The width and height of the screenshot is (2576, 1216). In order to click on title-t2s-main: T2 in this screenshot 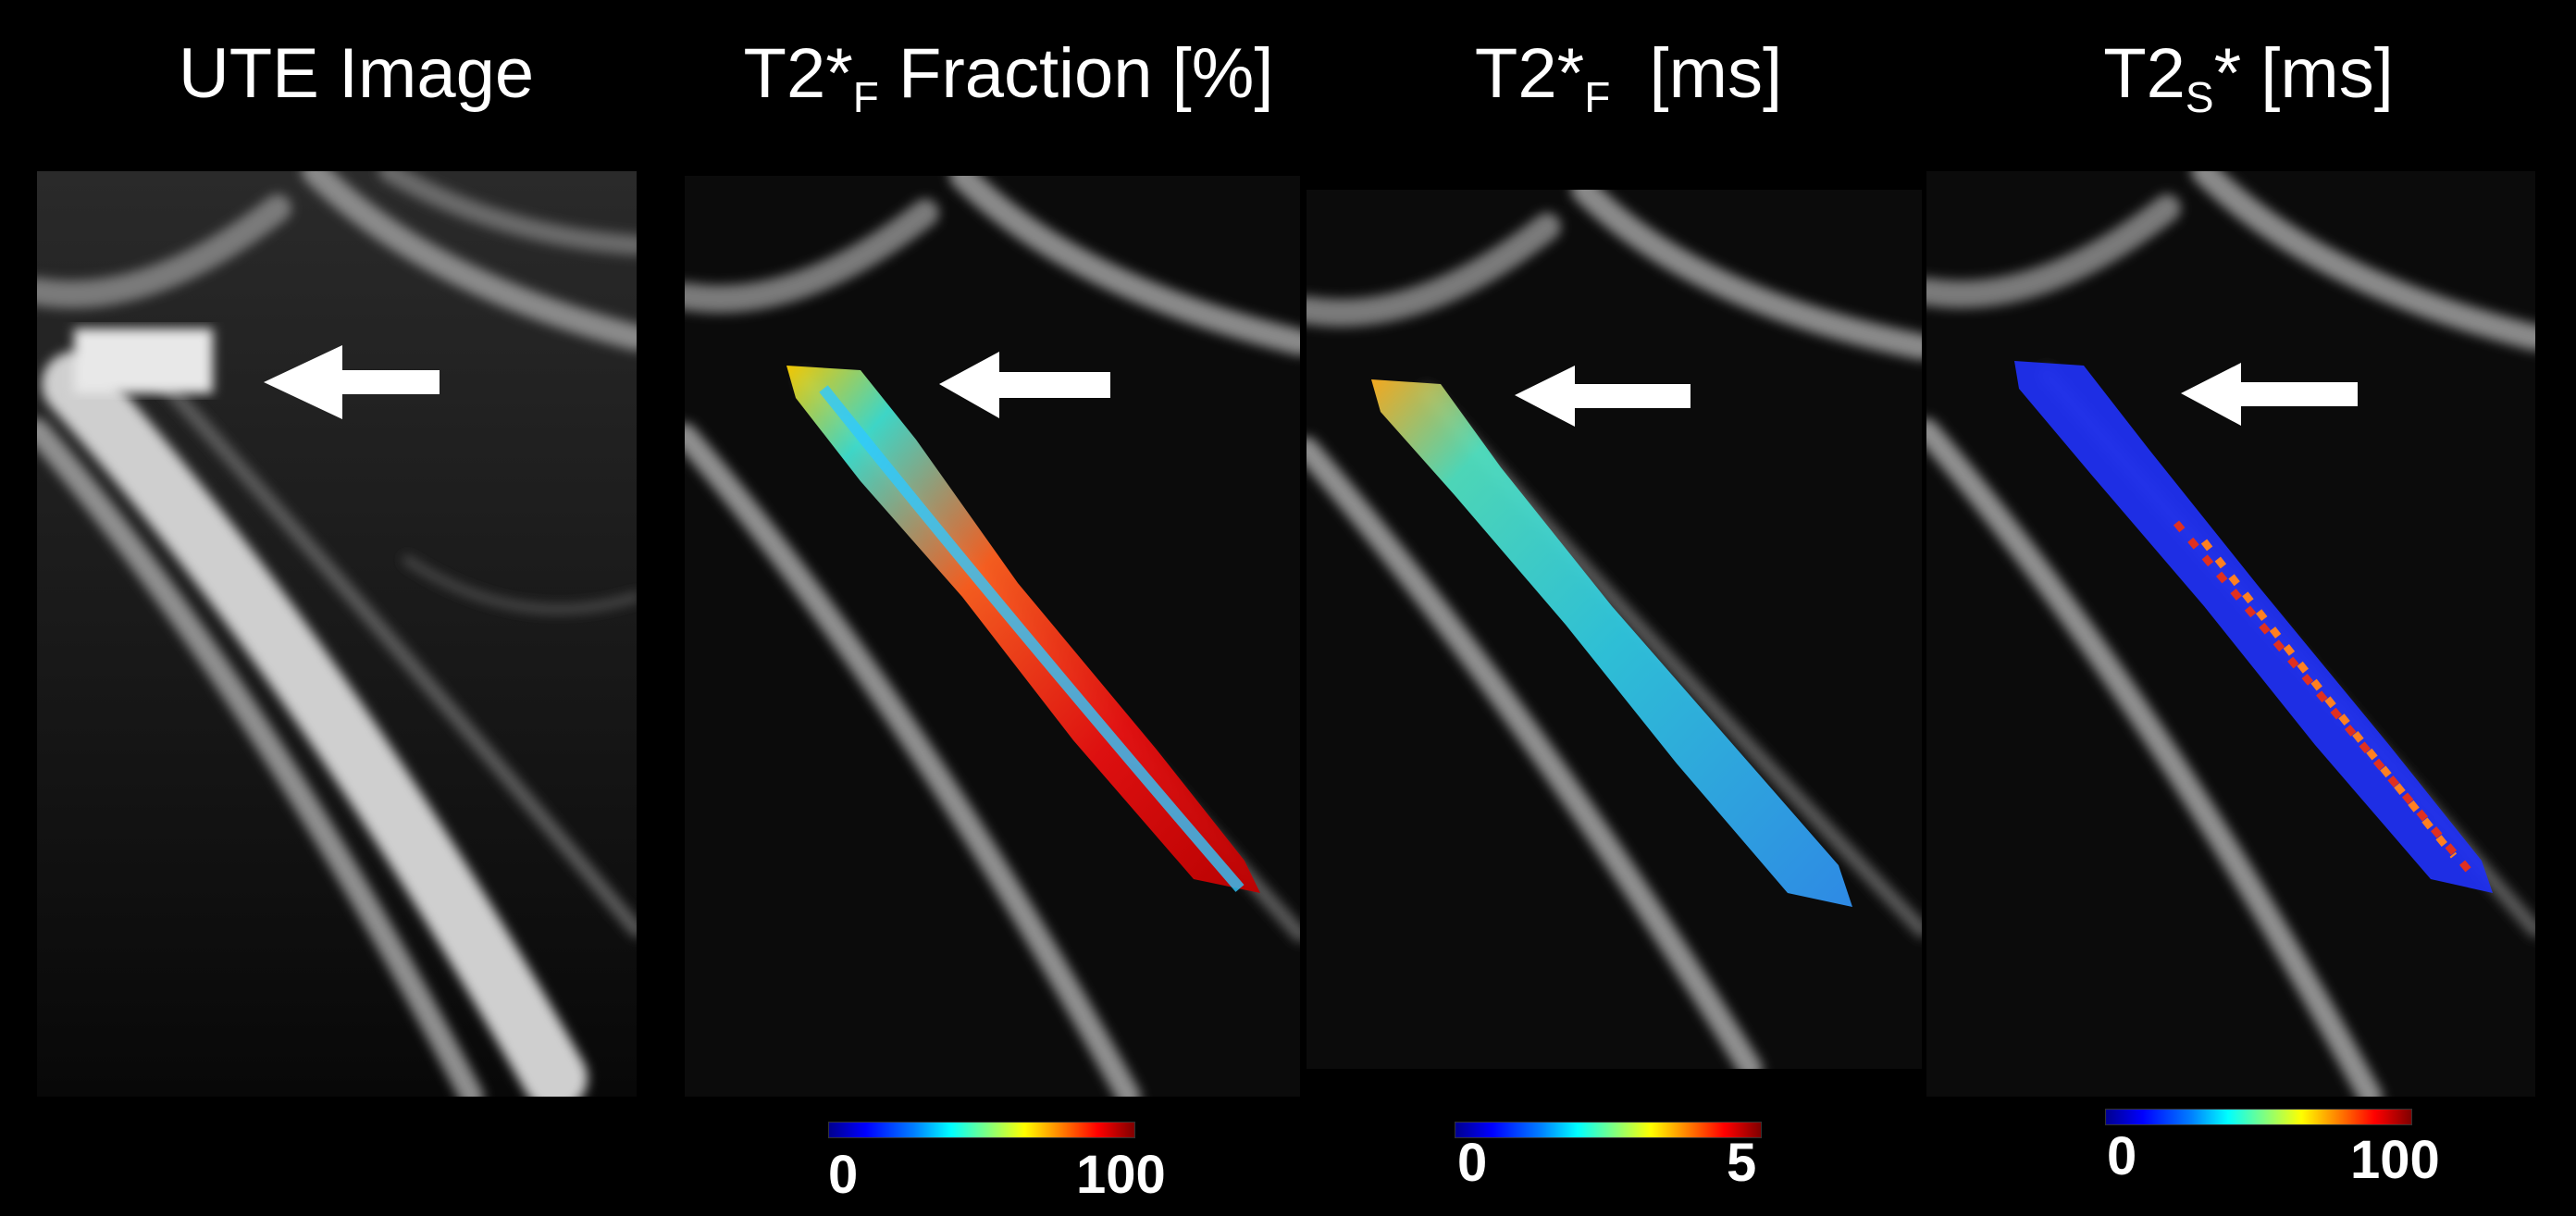, I will do `click(2145, 73)`.